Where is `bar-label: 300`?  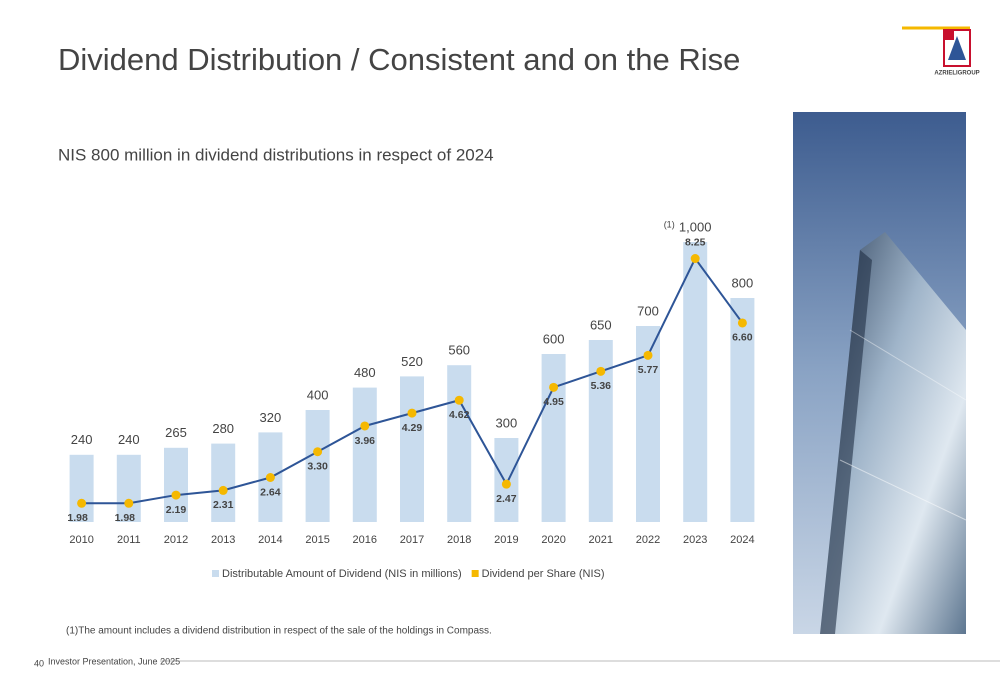 bar-label: 300 is located at coordinates (507, 422).